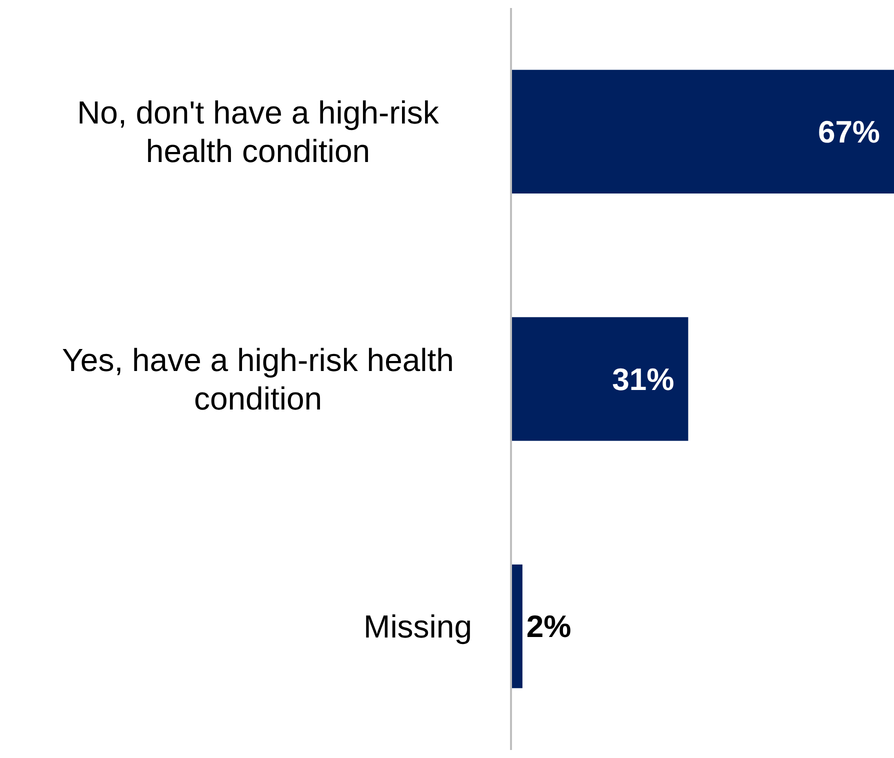 This screenshot has width=894, height=758. What do you see at coordinates (258, 379) in the screenshot?
I see `y-tick-label: Yes, have a high-risk health condition` at bounding box center [258, 379].